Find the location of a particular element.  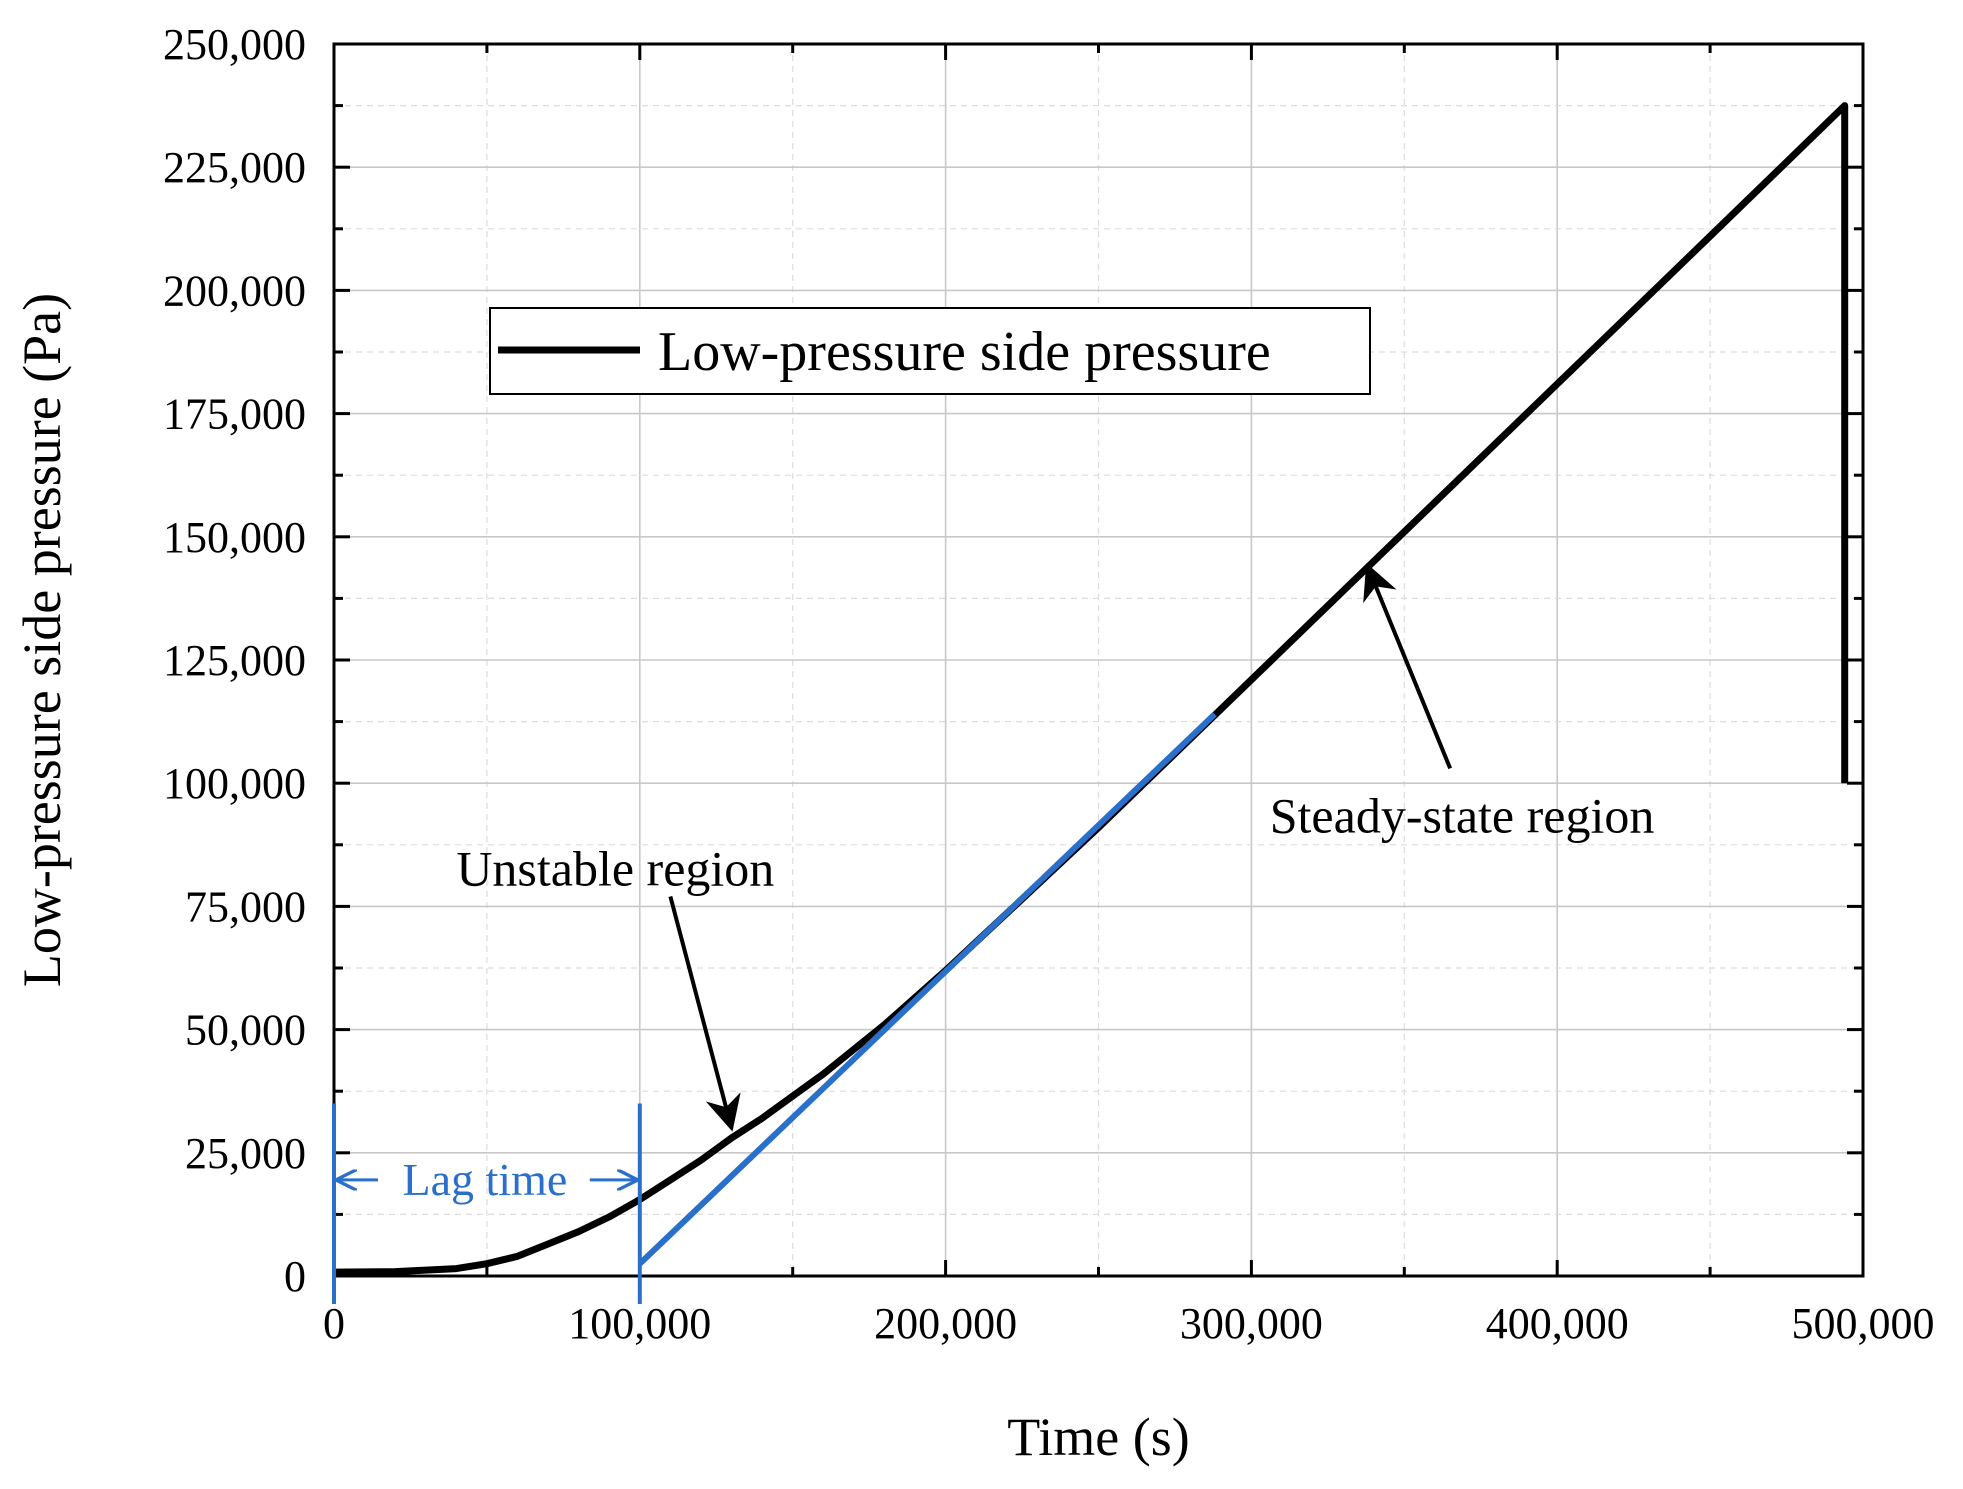

x-tick-label: 100,000 is located at coordinates (639, 1323).